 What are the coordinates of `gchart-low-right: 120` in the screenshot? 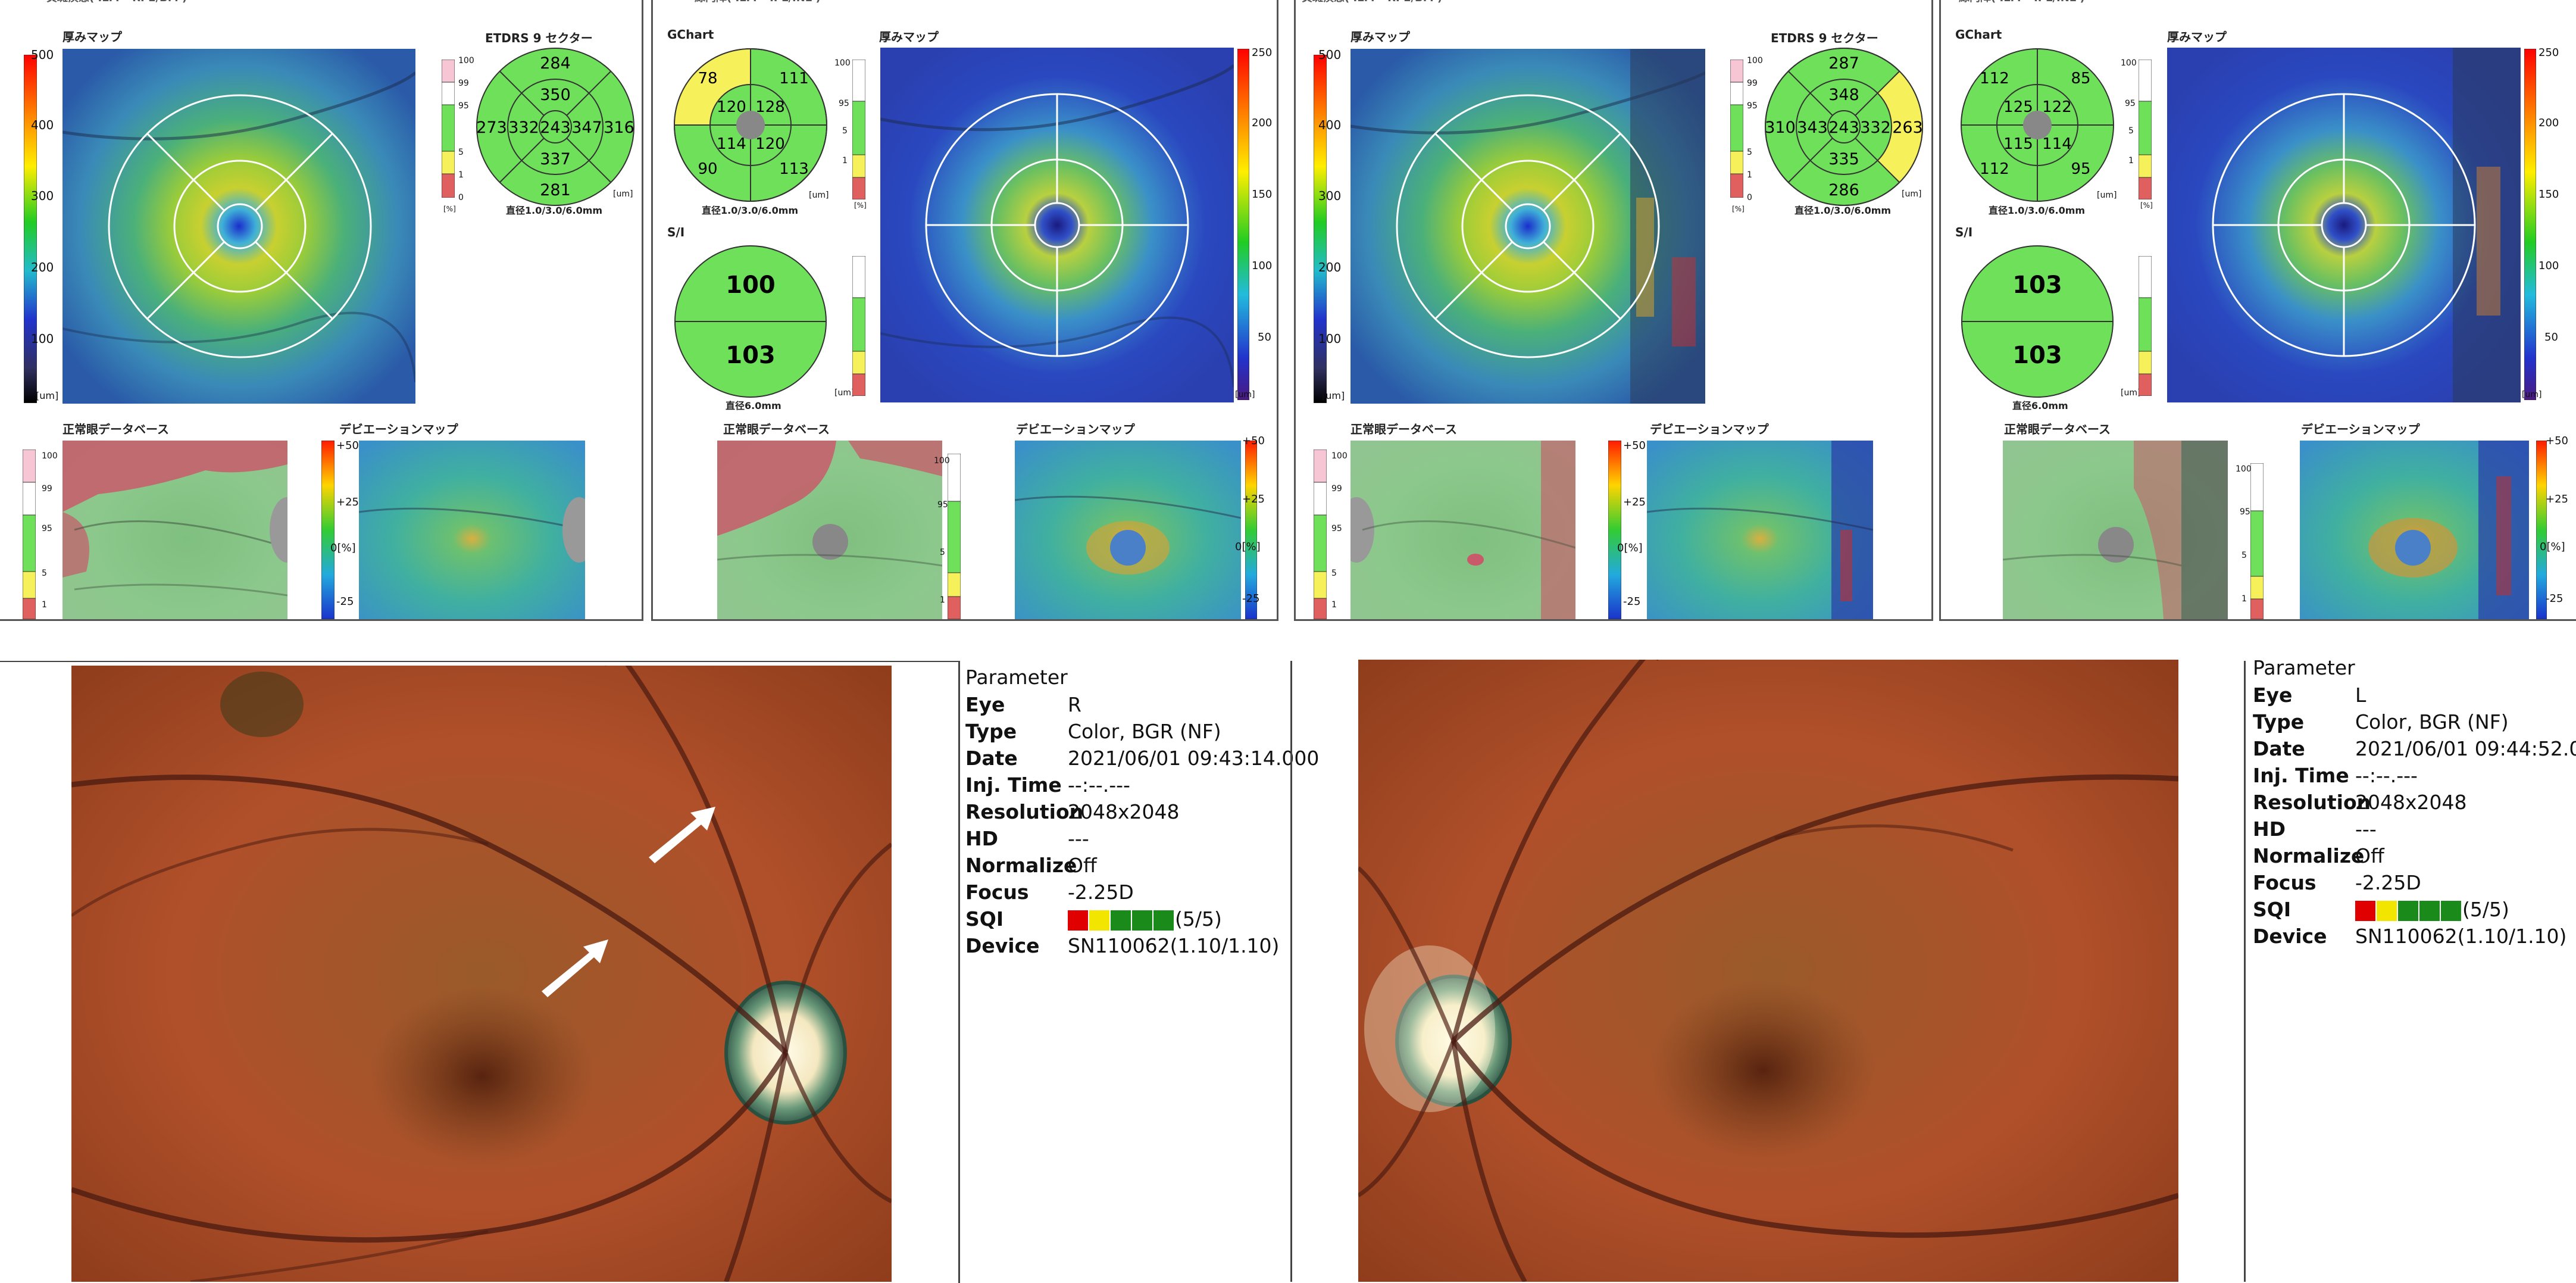 It's located at (770, 144).